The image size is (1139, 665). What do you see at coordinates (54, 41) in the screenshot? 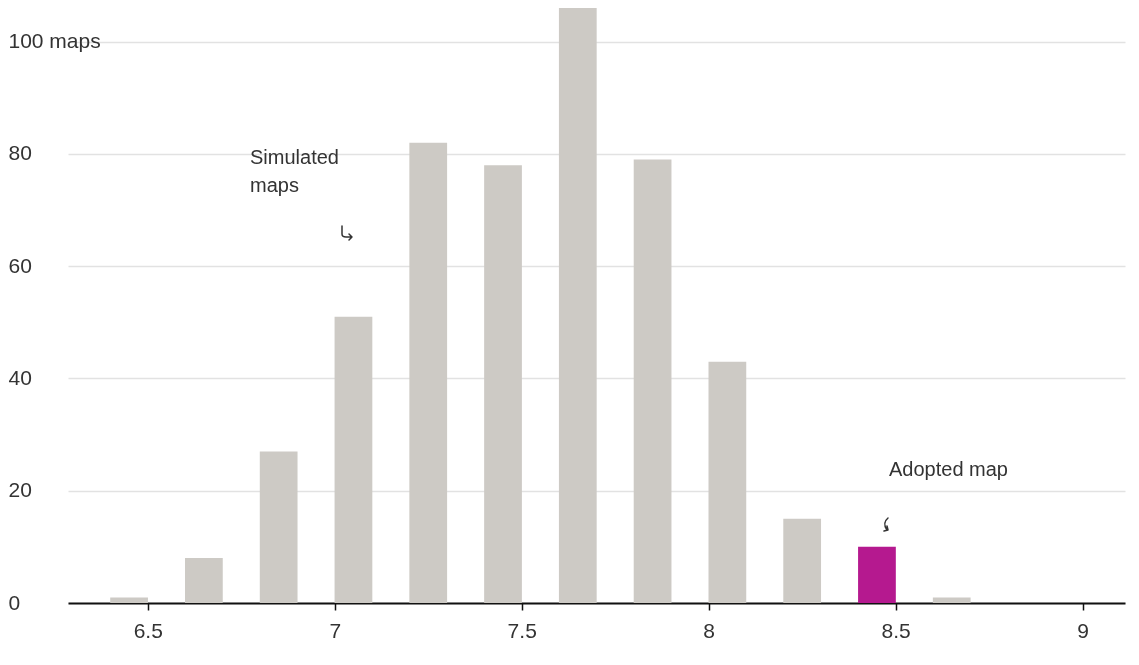
I see `y-tick-label: 100 maps` at bounding box center [54, 41].